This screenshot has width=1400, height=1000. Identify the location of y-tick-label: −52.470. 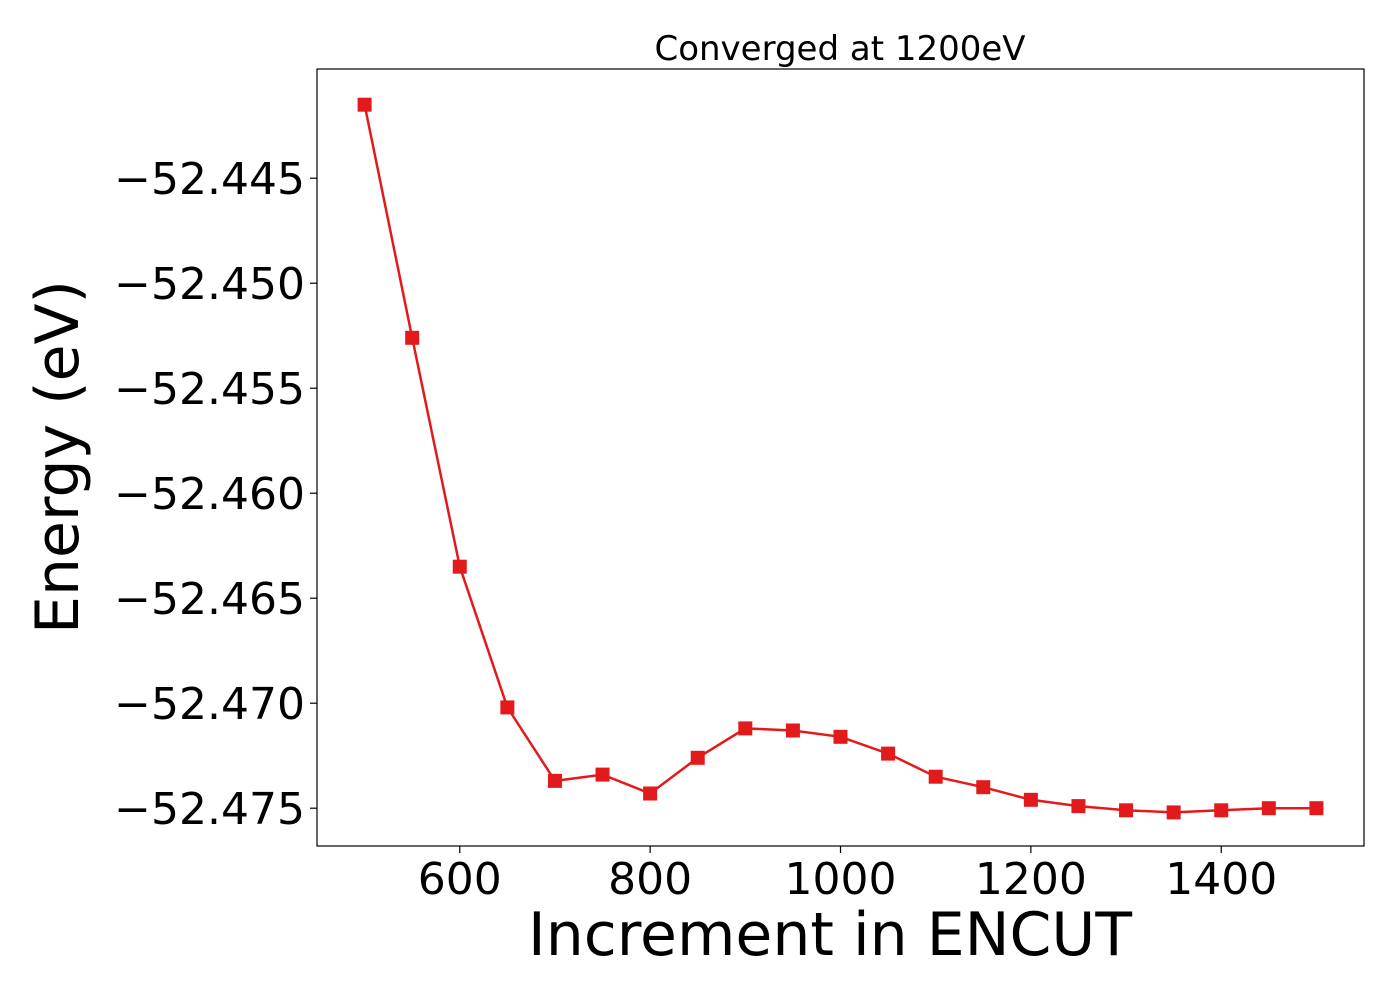
(209, 704).